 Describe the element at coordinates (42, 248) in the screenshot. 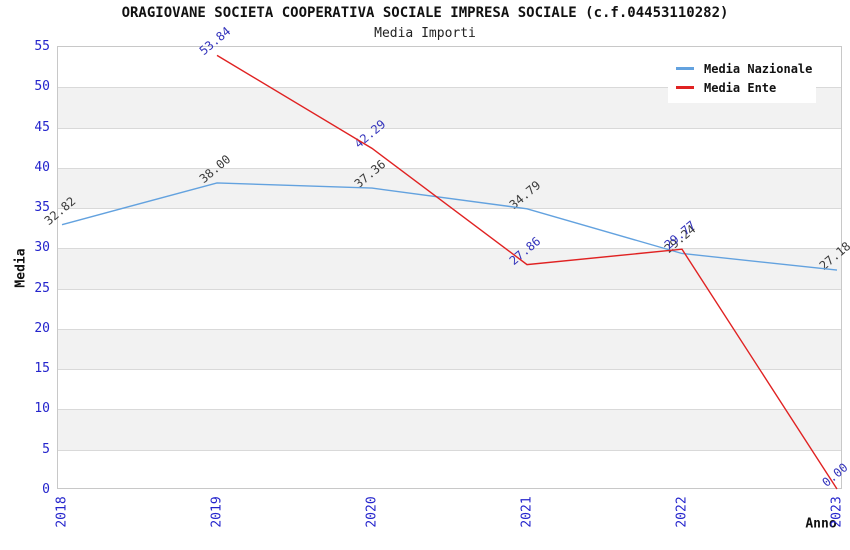

I see `y-tick-label: 30` at that location.